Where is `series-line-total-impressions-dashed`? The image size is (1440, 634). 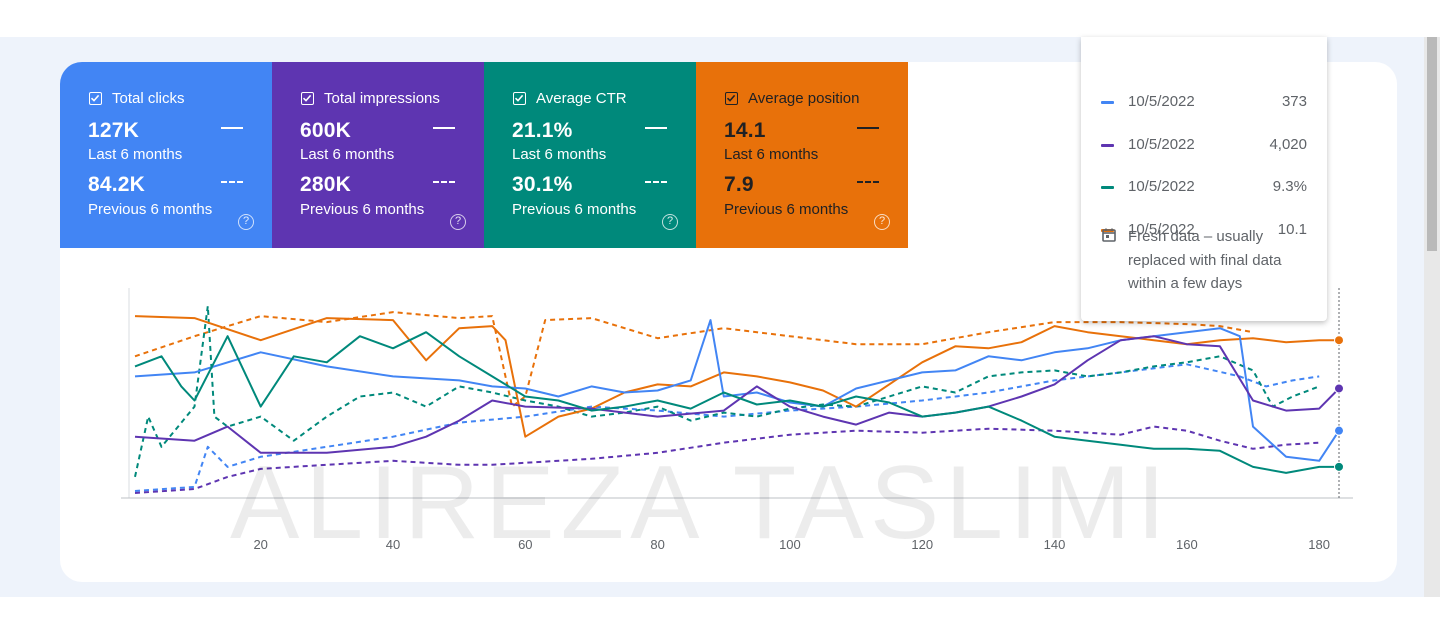 series-line-total-impressions-dashed is located at coordinates (727, 459).